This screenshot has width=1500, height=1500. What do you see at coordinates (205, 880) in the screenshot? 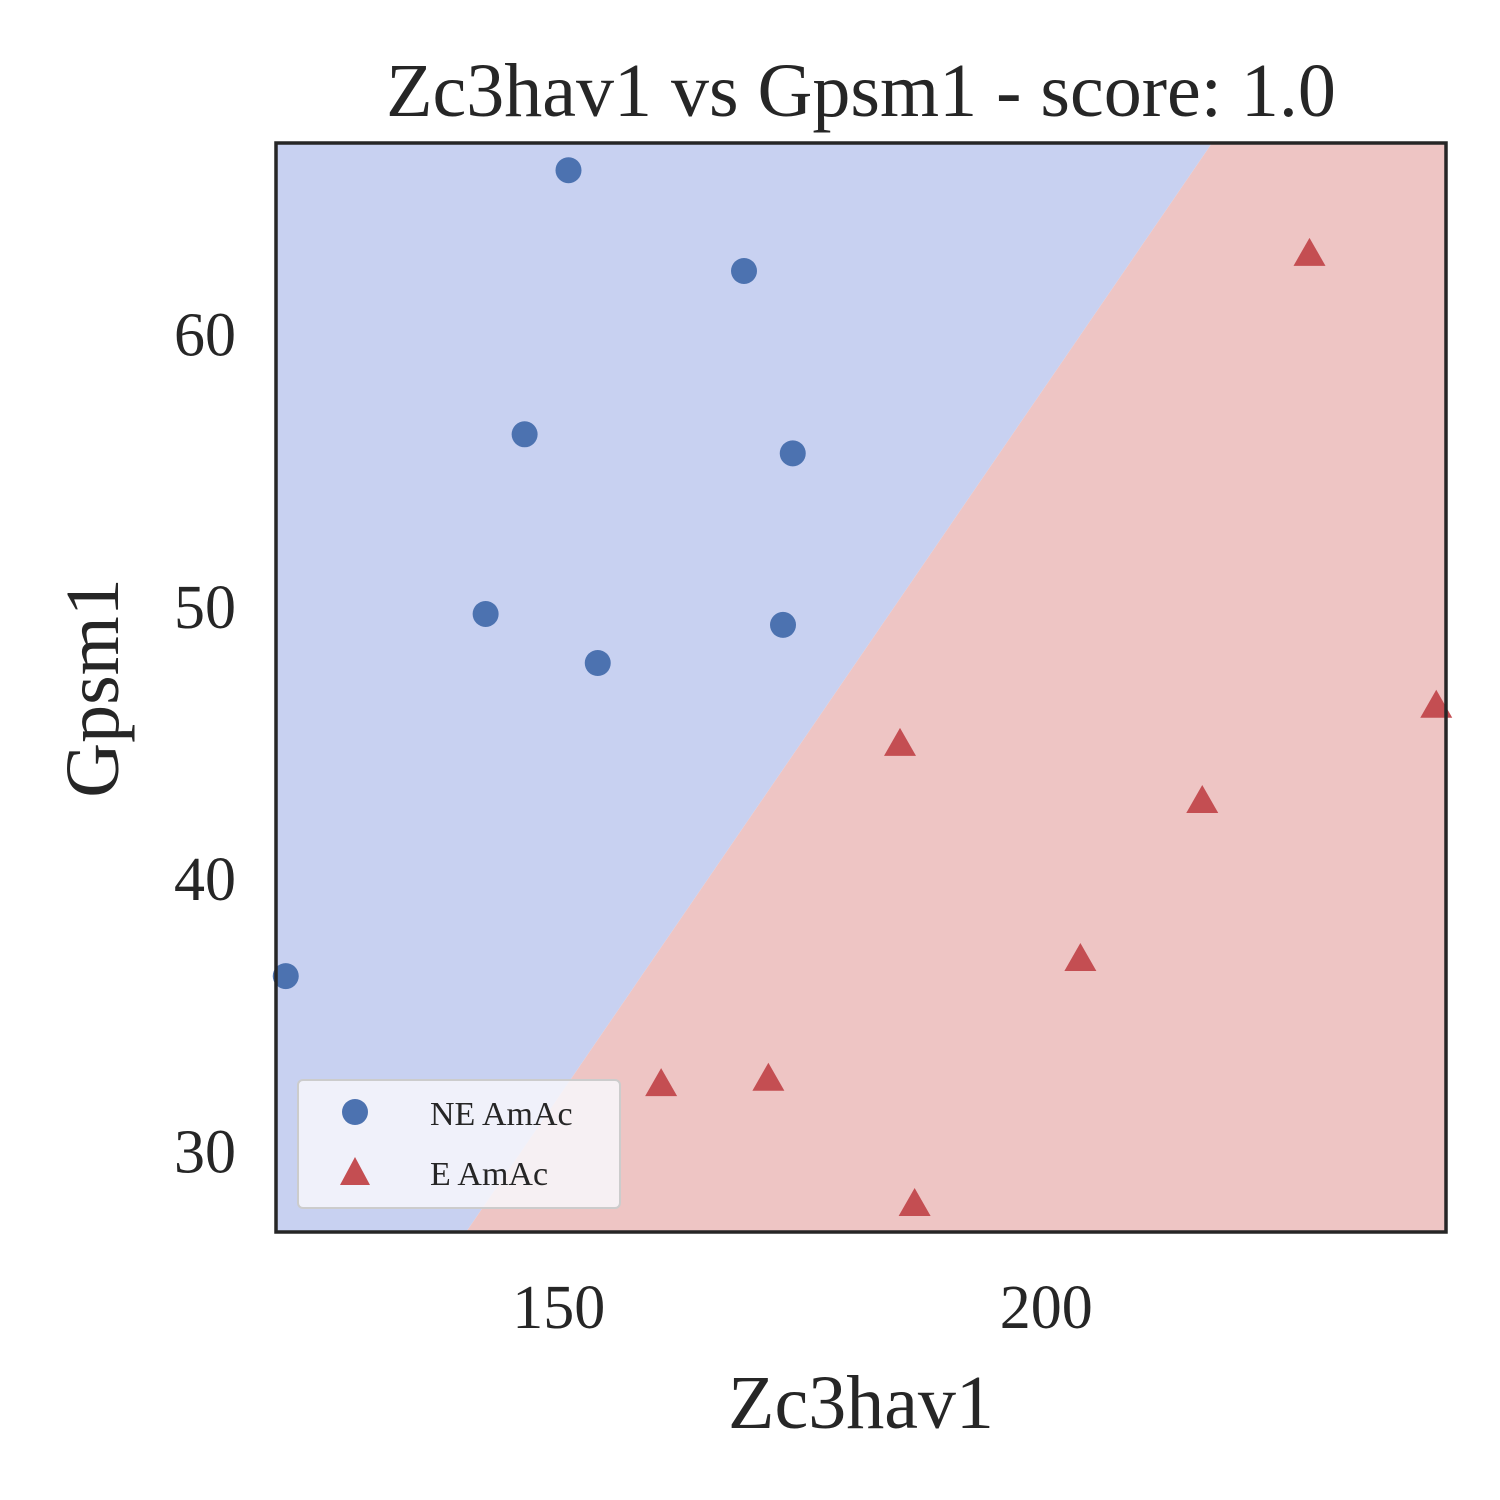
I see `y-tick-label-40: 40` at bounding box center [205, 880].